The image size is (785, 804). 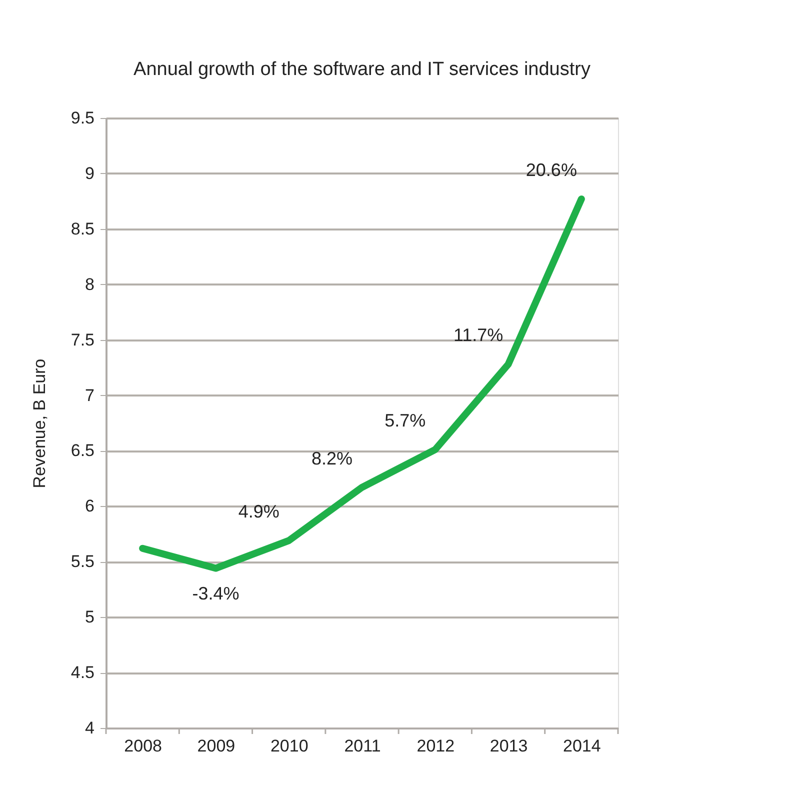 What do you see at coordinates (39, 423) in the screenshot?
I see `y-axis-title: Revenue, B Euro` at bounding box center [39, 423].